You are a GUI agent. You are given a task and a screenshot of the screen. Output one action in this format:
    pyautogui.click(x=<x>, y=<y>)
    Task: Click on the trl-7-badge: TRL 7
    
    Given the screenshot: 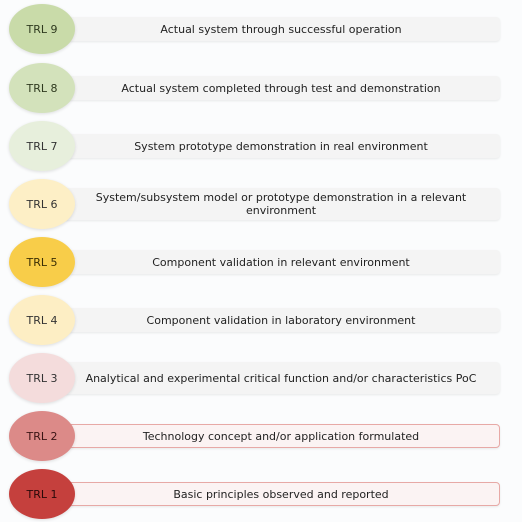 What is the action you would take?
    pyautogui.click(x=42, y=146)
    